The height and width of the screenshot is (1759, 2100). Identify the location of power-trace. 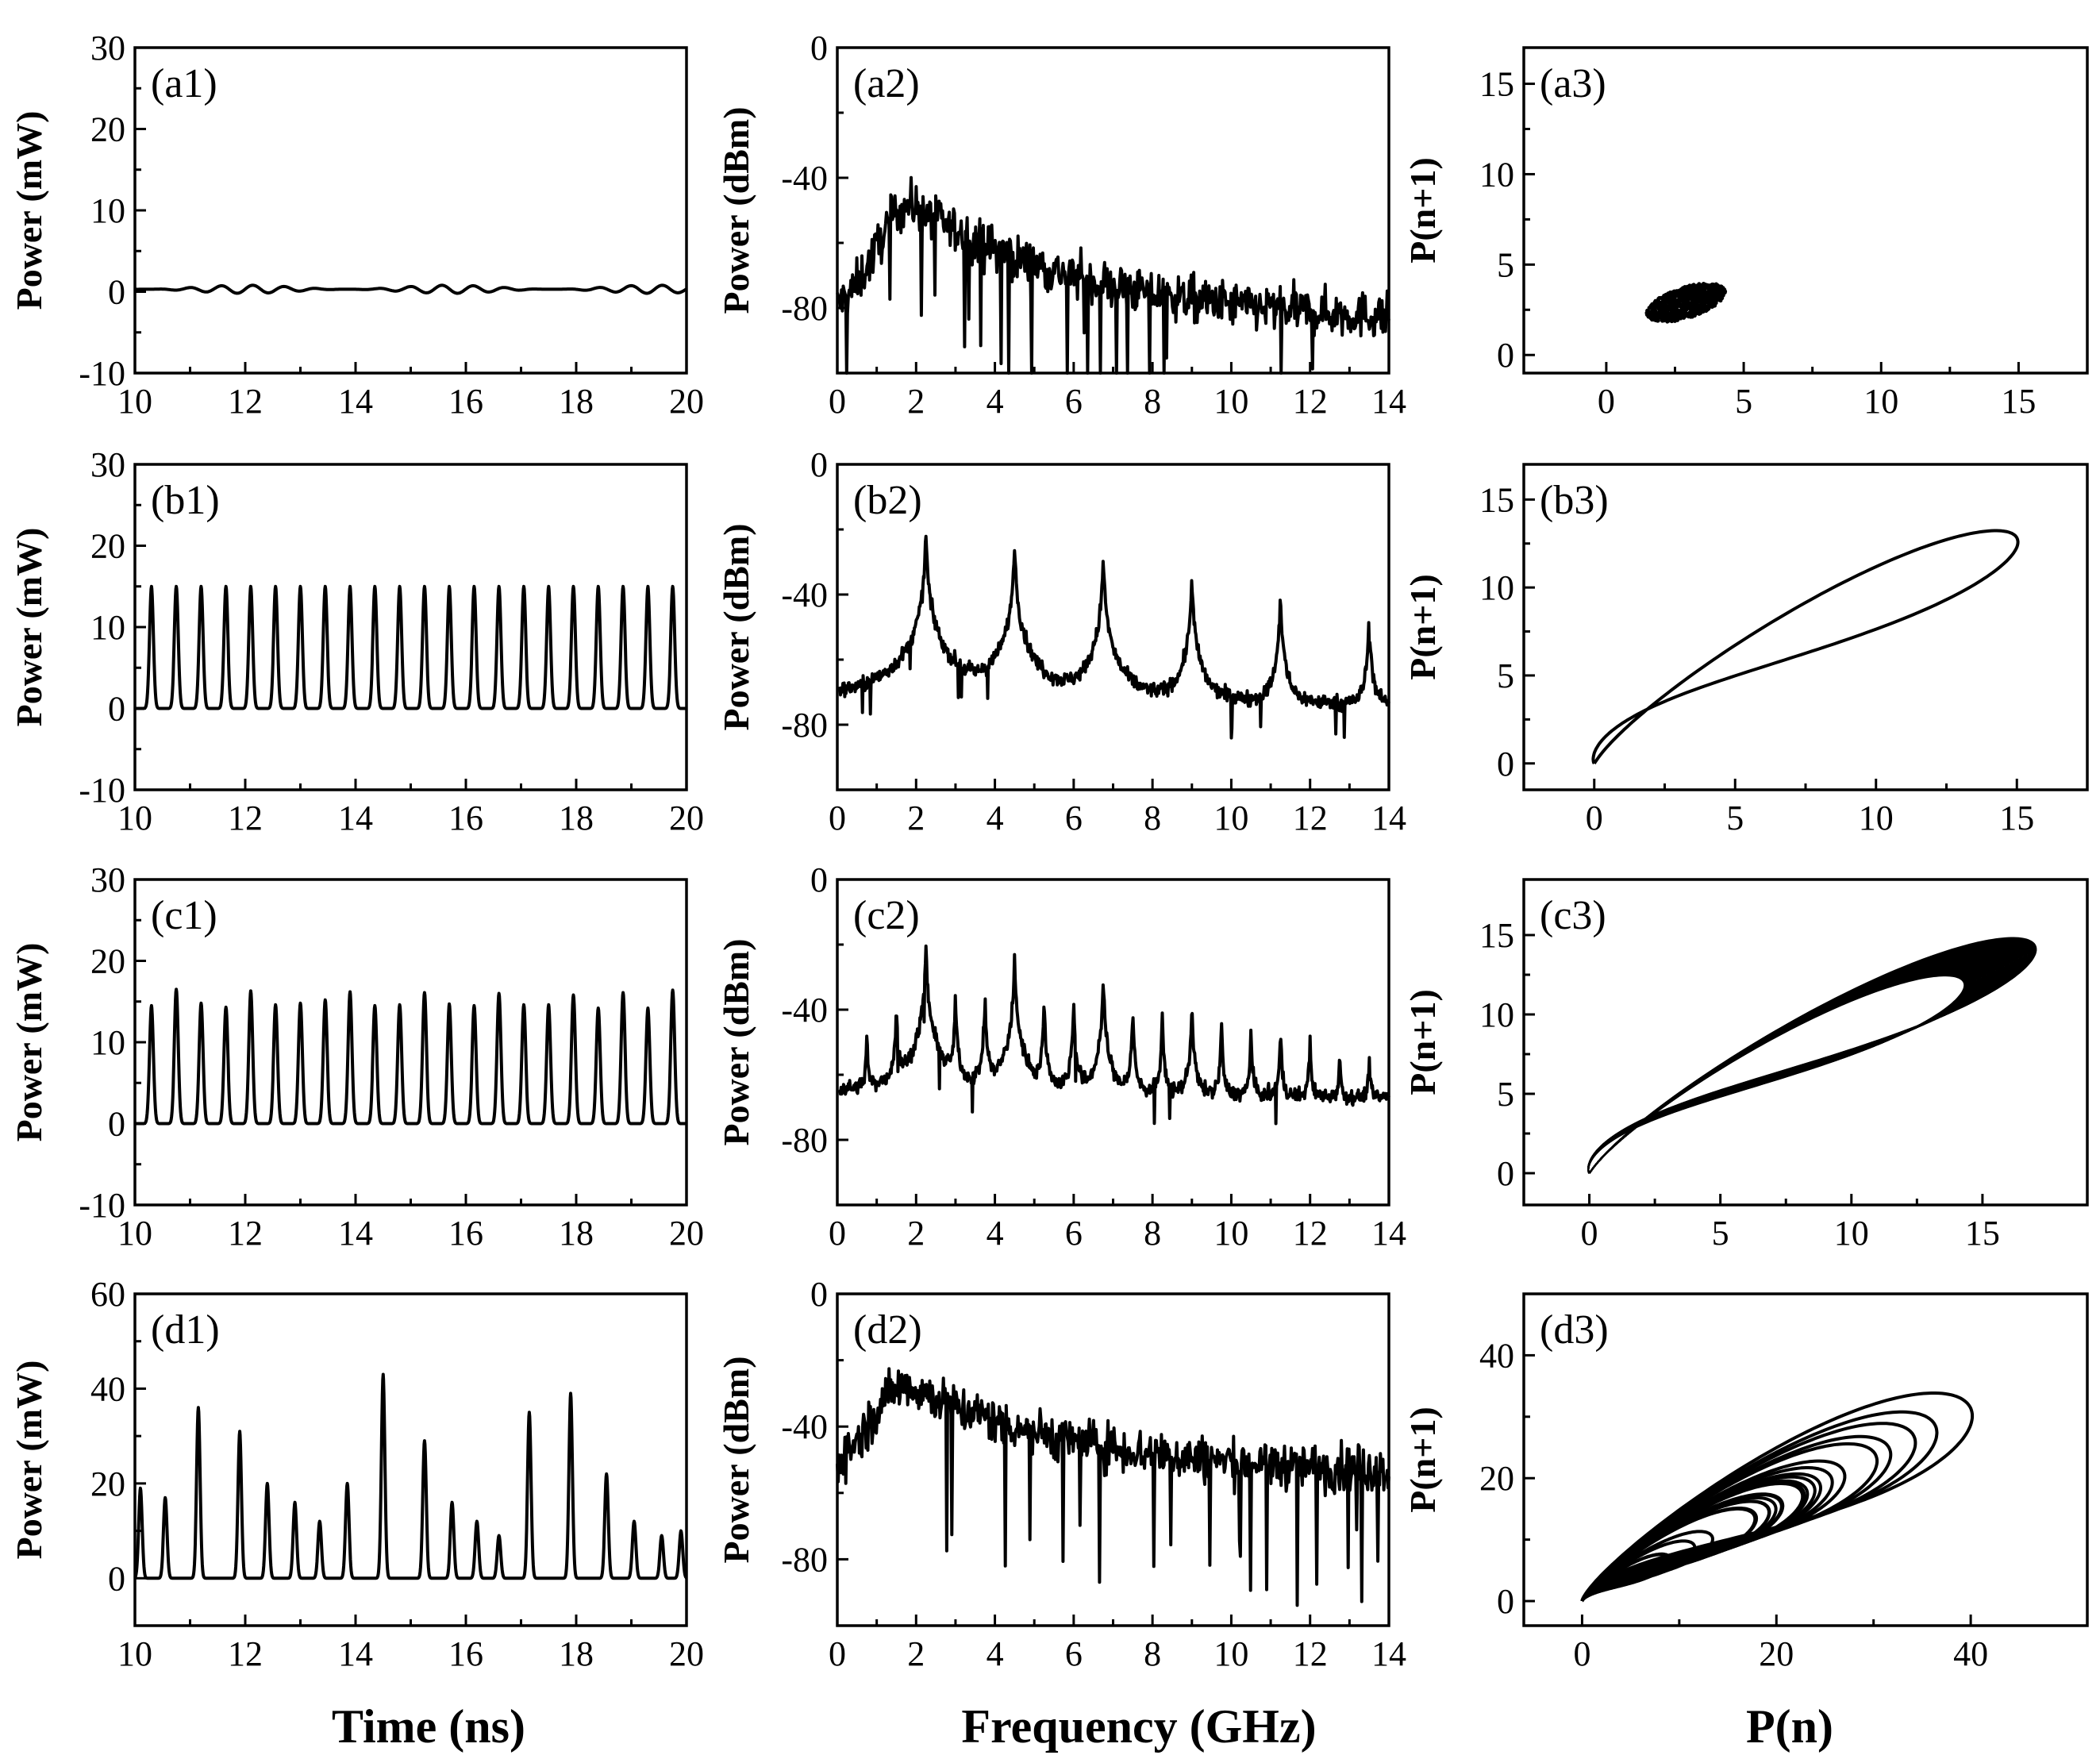
(410, 289).